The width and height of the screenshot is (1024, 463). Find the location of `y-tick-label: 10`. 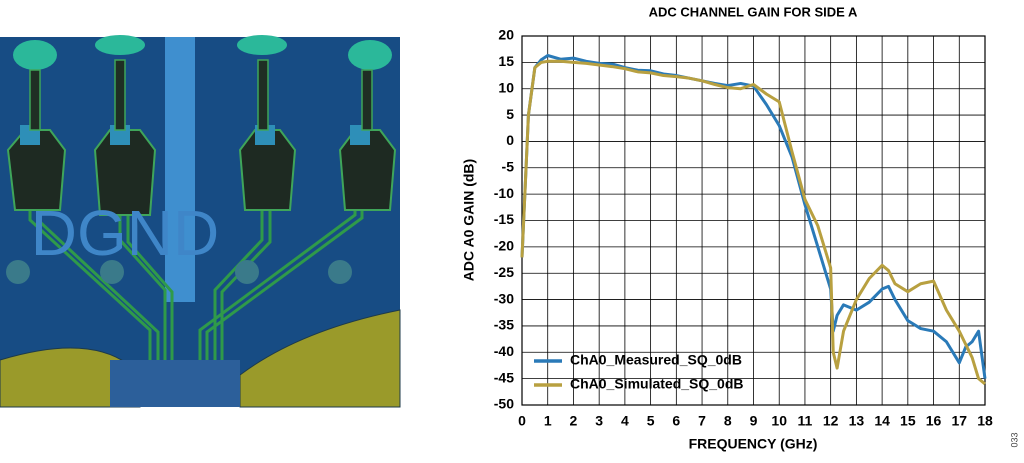

y-tick-label: 10 is located at coordinates (506, 87).